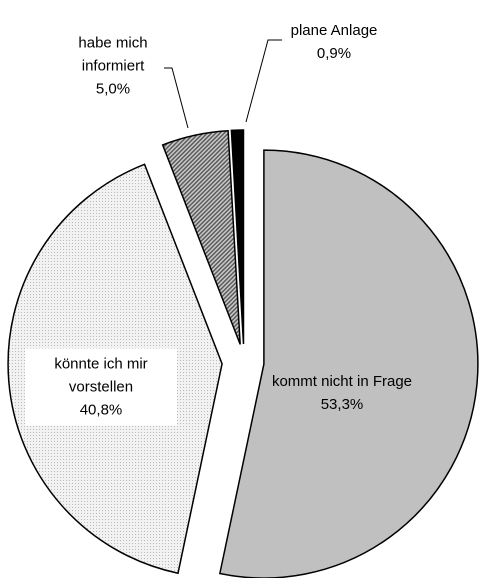 The width and height of the screenshot is (488, 578). I want to click on slice-label: habe mich informiert 5,0%, so click(113, 66).